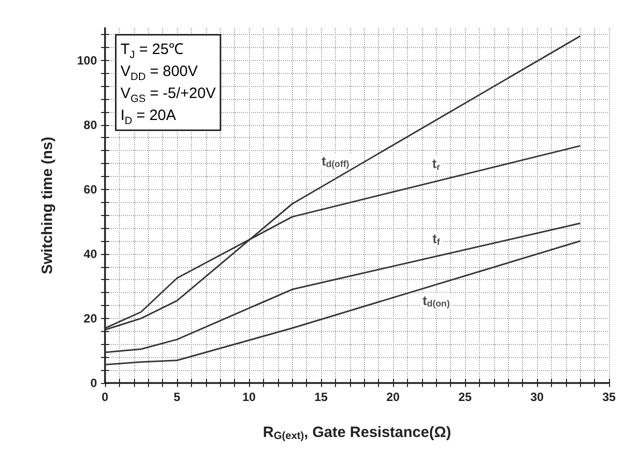 The width and height of the screenshot is (643, 465). I want to click on x-tick-label: 35, so click(609, 397).